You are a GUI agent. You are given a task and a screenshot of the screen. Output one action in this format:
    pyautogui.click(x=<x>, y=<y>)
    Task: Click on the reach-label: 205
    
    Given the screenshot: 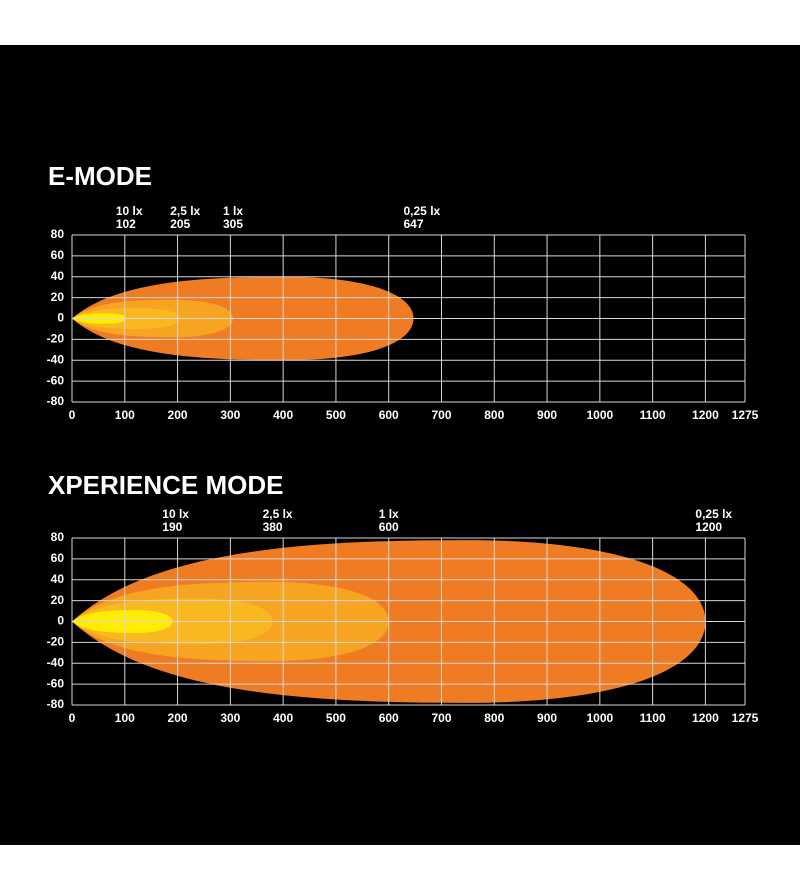 What is the action you would take?
    pyautogui.click(x=180, y=224)
    